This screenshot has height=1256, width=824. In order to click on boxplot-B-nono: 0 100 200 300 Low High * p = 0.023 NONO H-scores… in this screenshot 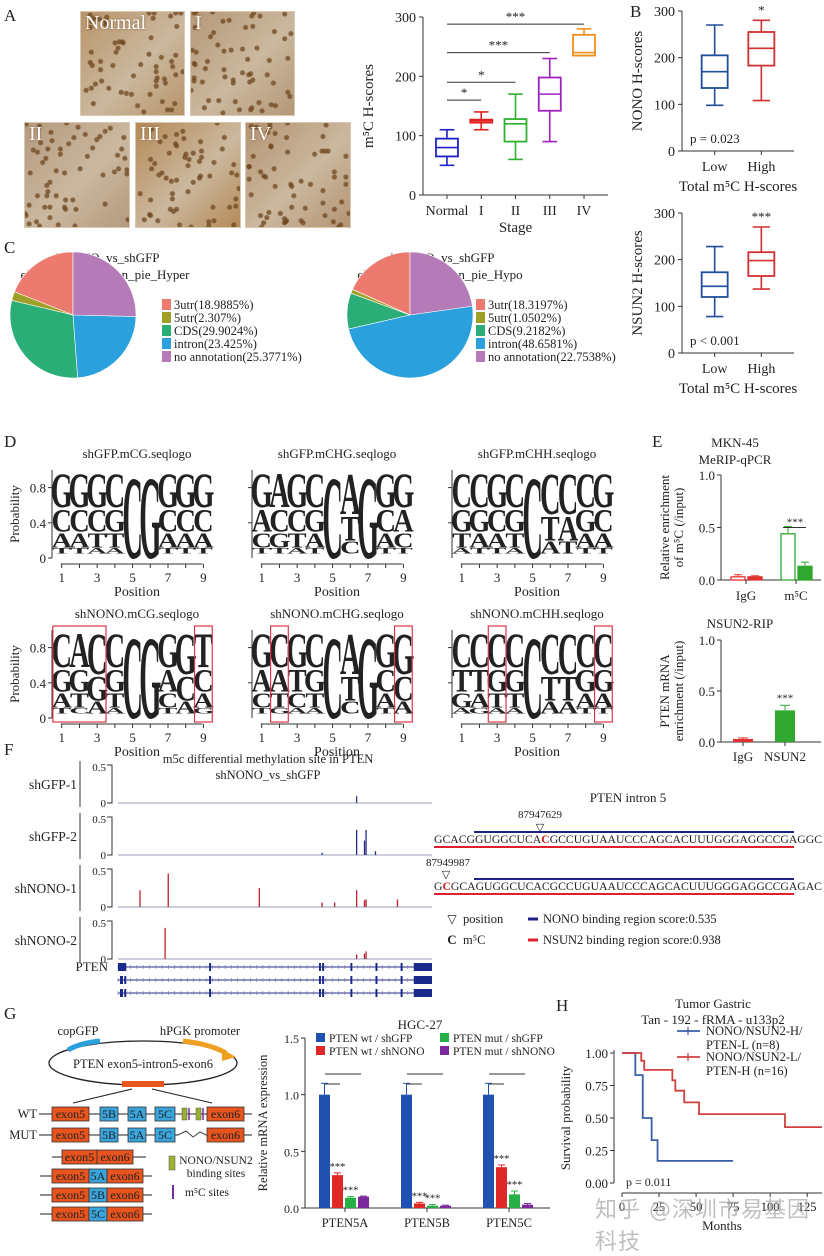, I will do `click(713, 98)`.